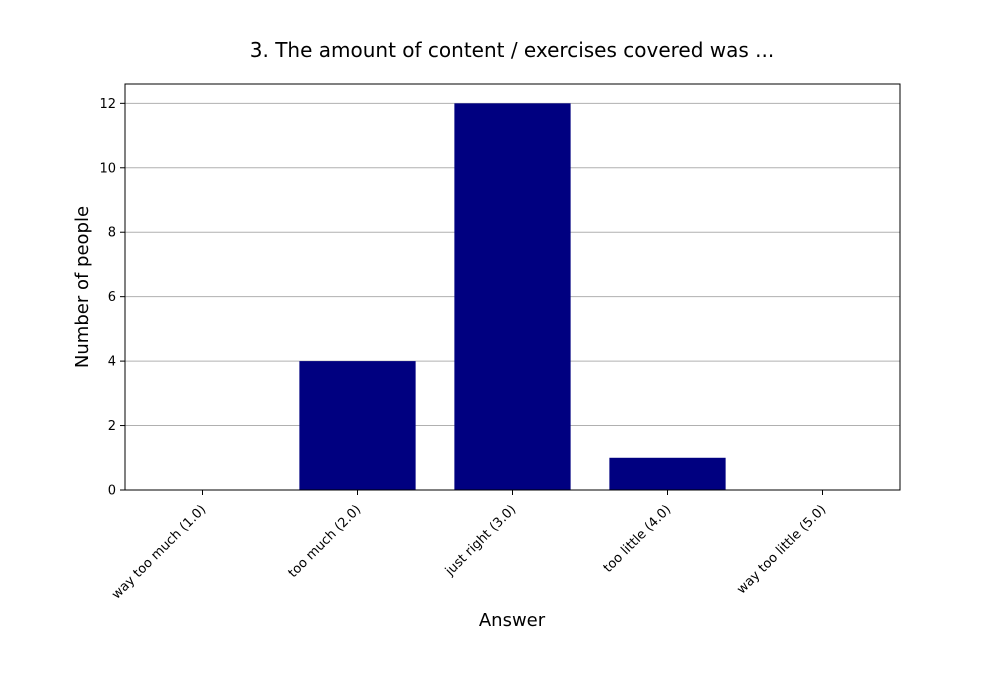 This screenshot has height=700, width=1000. What do you see at coordinates (781, 549) in the screenshot?
I see `x-tick-label: way too little (5.0)` at bounding box center [781, 549].